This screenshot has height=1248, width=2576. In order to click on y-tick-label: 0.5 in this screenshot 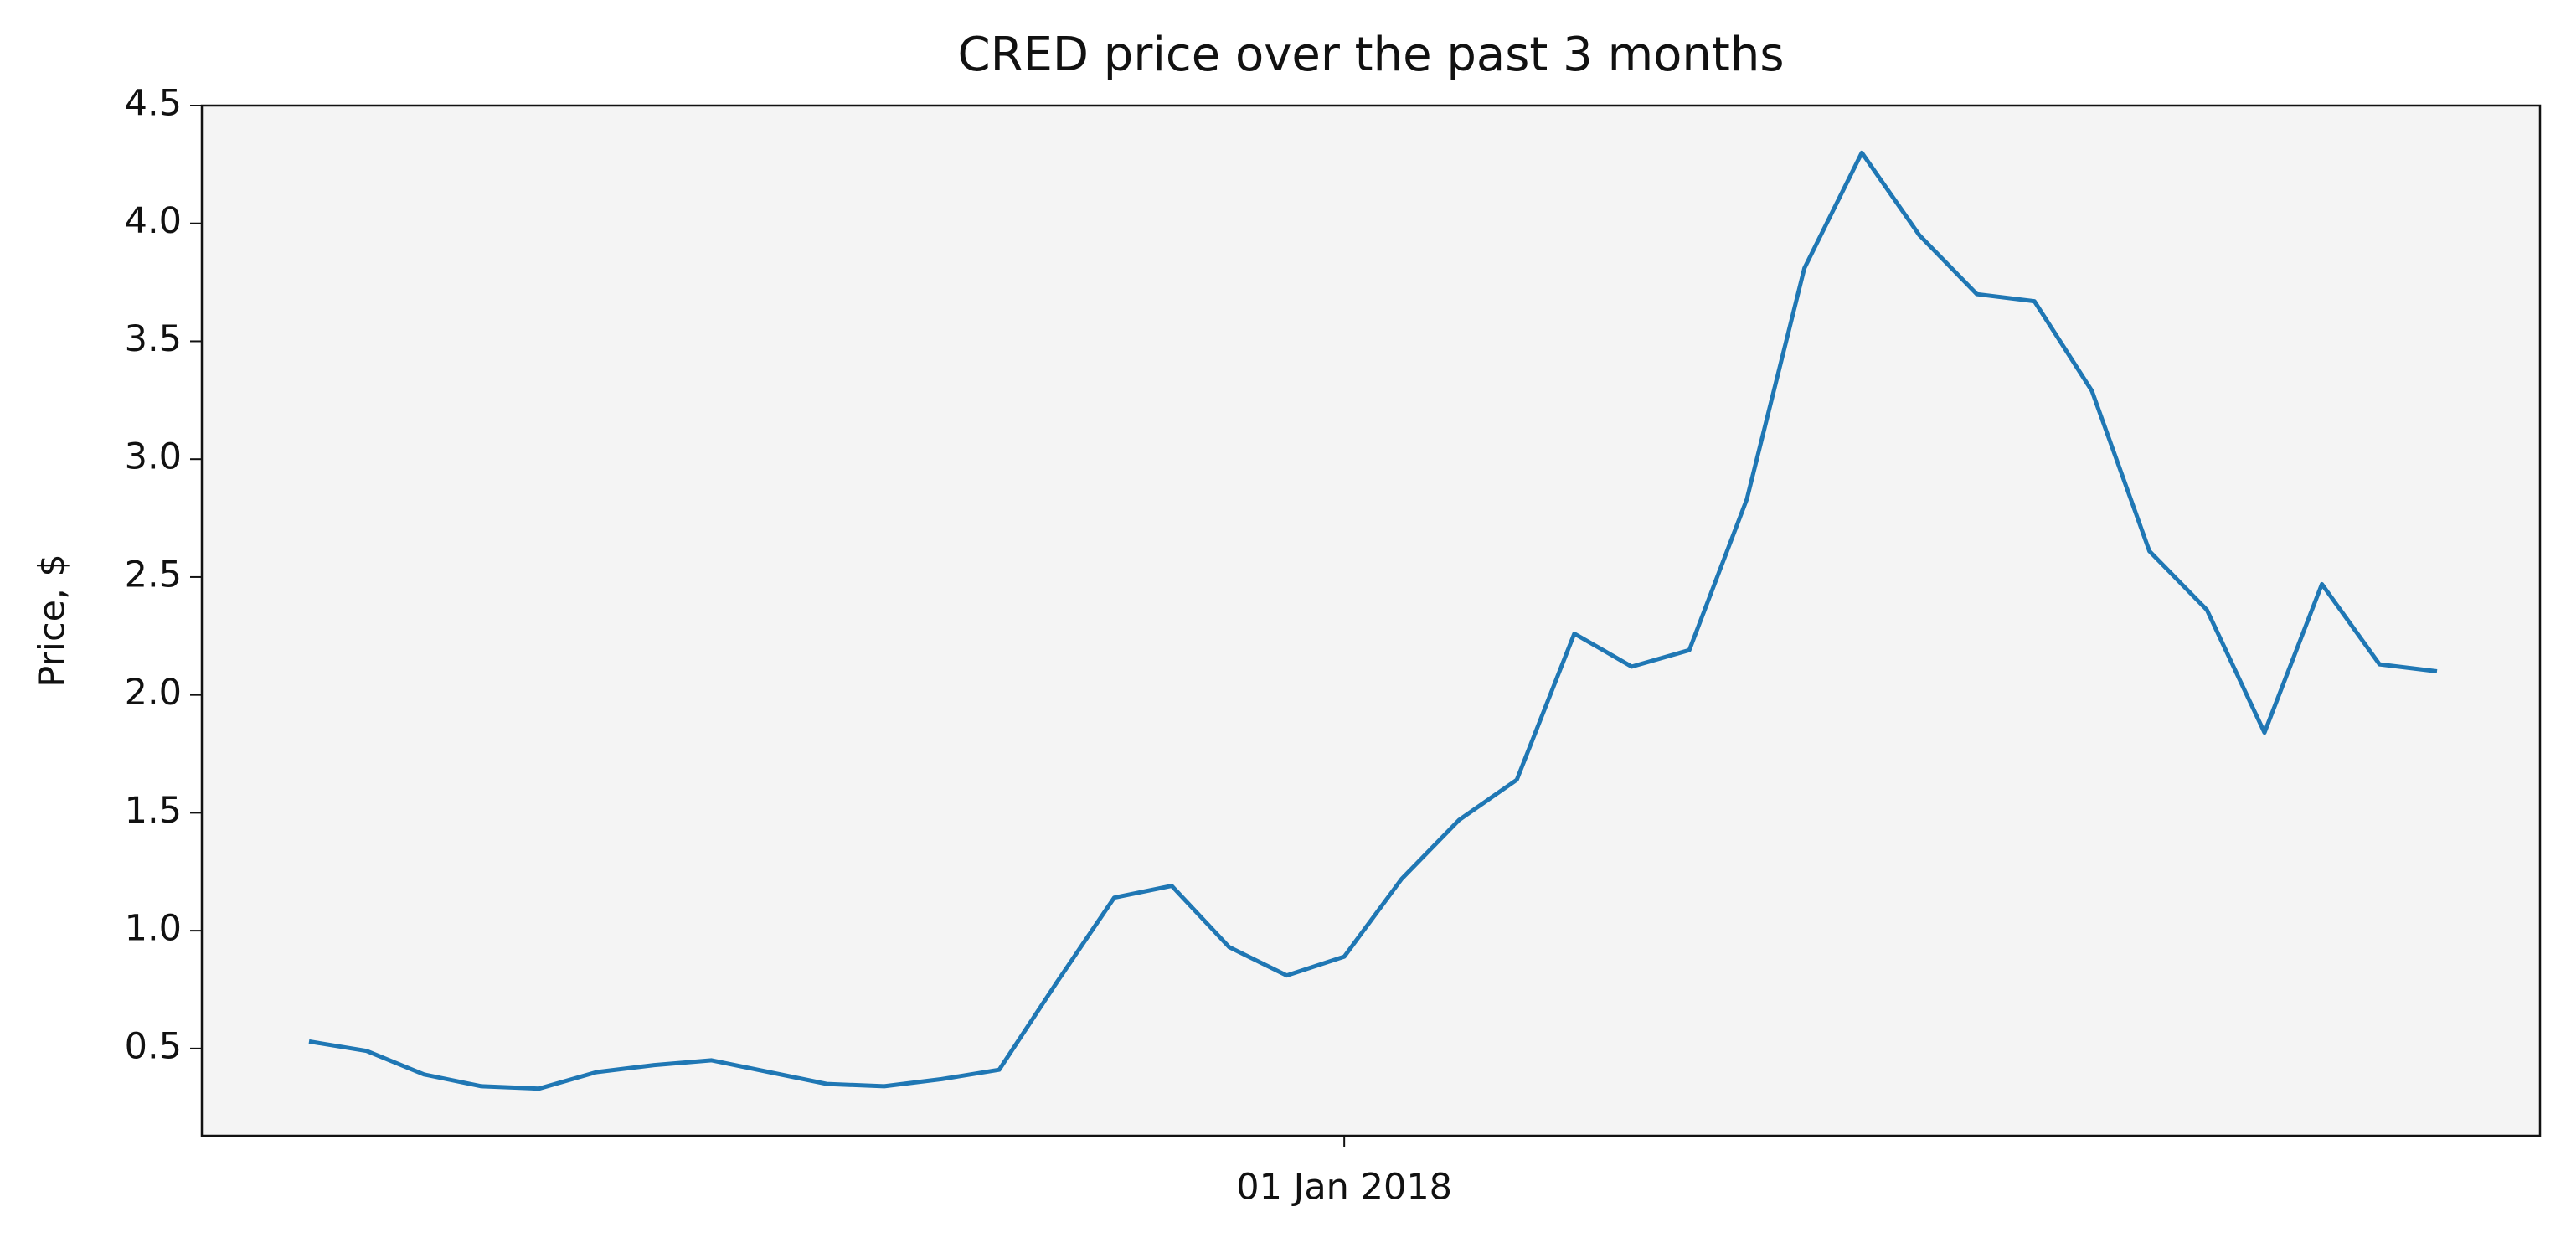, I will do `click(153, 1046)`.